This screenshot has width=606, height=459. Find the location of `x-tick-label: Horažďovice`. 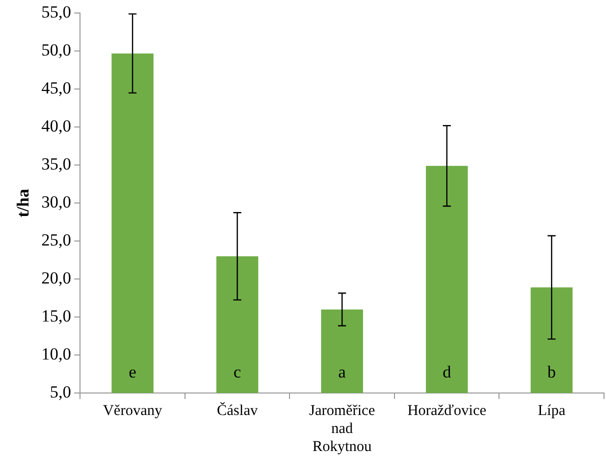

x-tick-label: Horažďovice is located at coordinates (447, 410).